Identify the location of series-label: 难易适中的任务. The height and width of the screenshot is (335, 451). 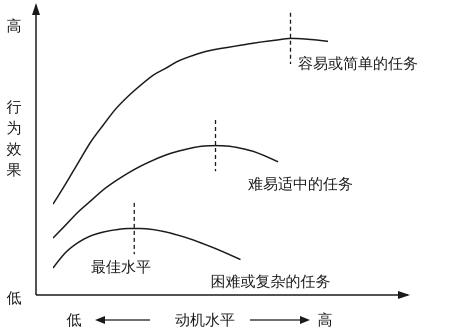
(300, 184).